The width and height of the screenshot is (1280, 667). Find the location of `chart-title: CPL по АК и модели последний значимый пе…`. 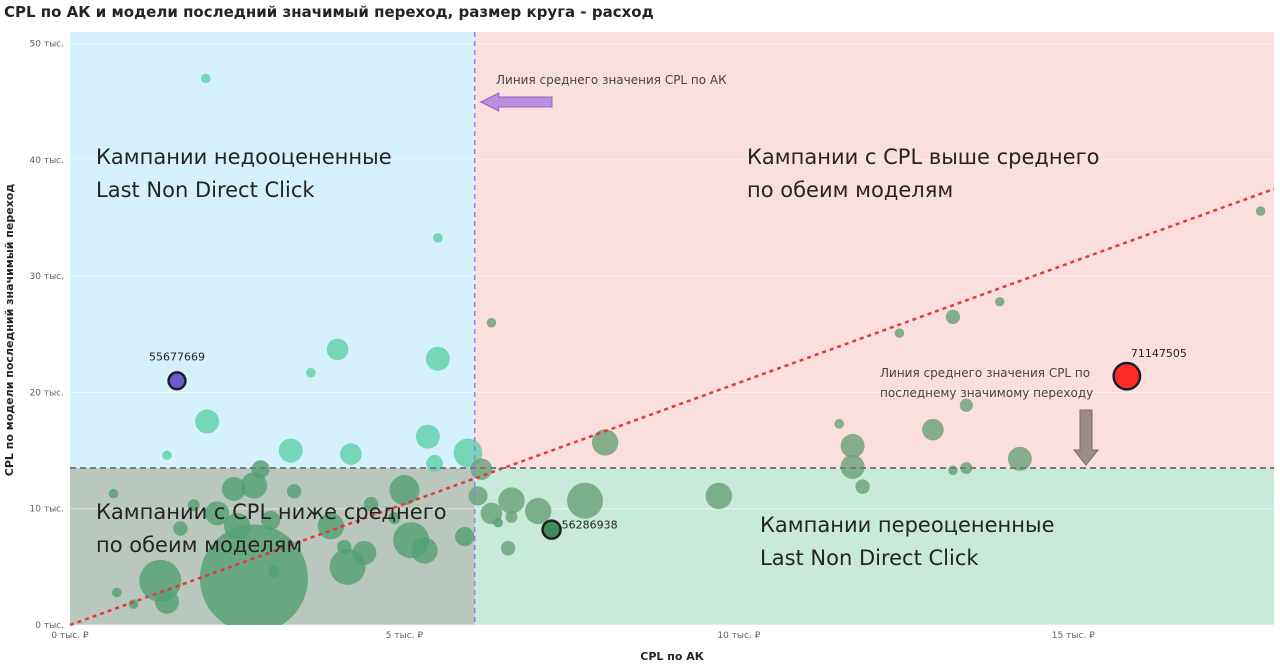

chart-title: CPL по АК и модели последний значимый пе… is located at coordinates (329, 12).